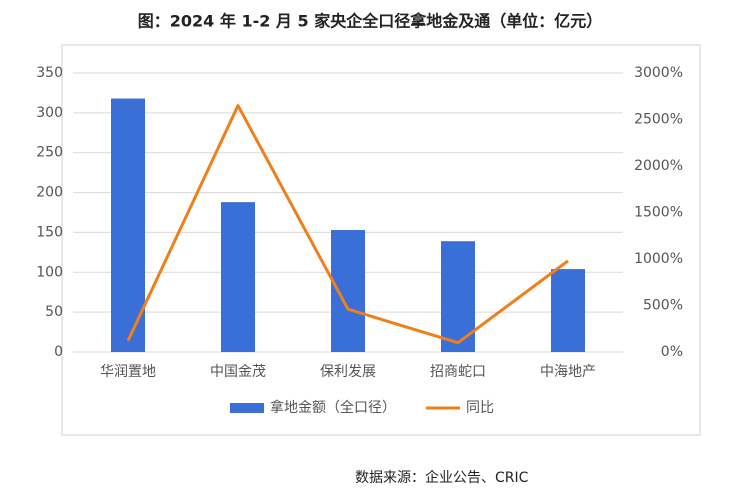 The width and height of the screenshot is (740, 495). Describe the element at coordinates (49, 113) in the screenshot. I see `y-tick-label: 300` at that location.